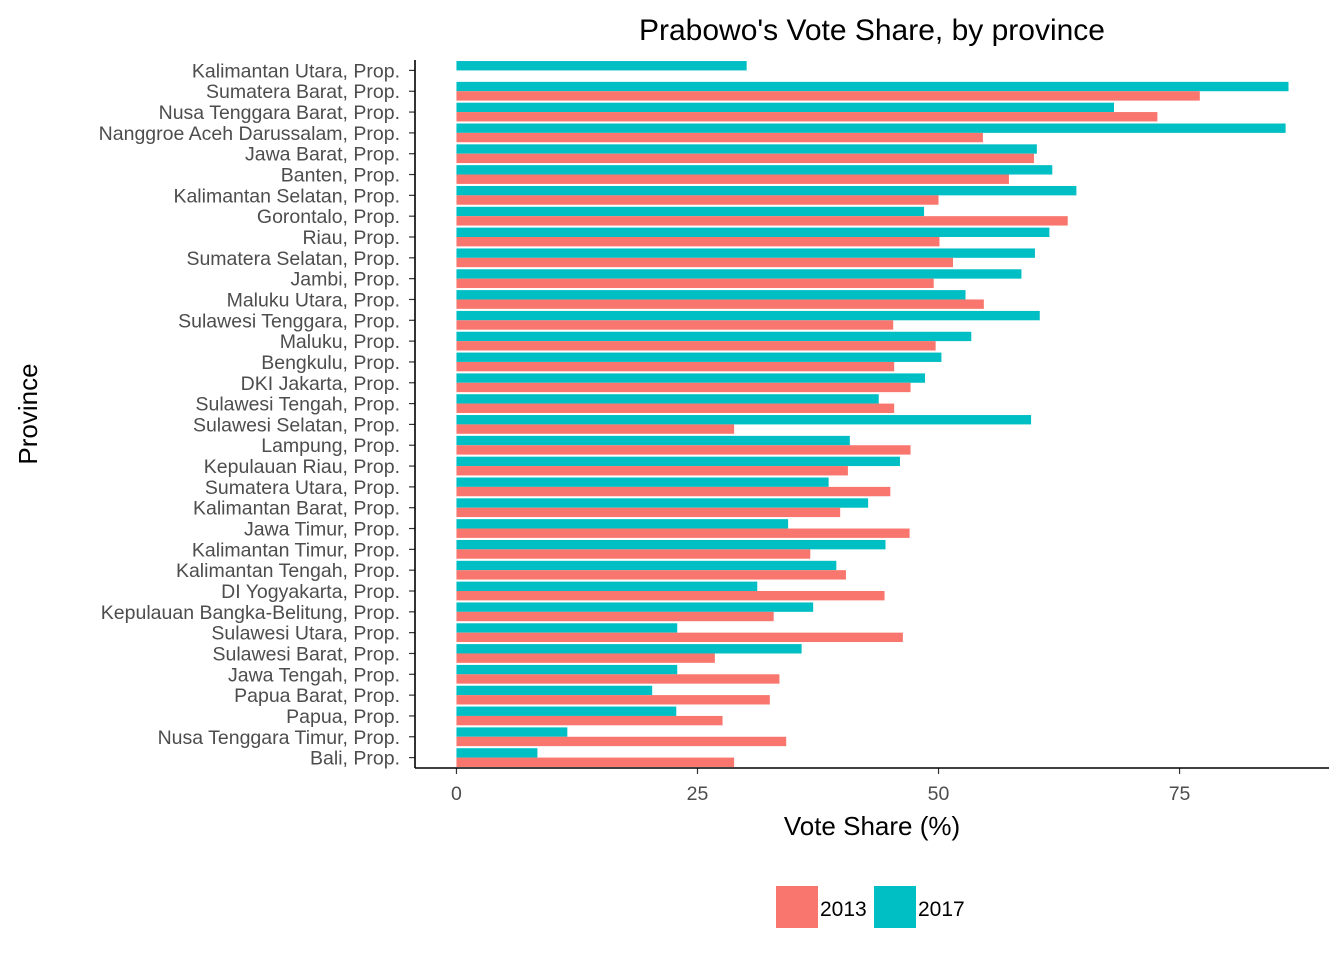 Image resolution: width=1344 pixels, height=960 pixels. I want to click on y-tick-label: Kalimantan Tengah, Prop., so click(288, 571).